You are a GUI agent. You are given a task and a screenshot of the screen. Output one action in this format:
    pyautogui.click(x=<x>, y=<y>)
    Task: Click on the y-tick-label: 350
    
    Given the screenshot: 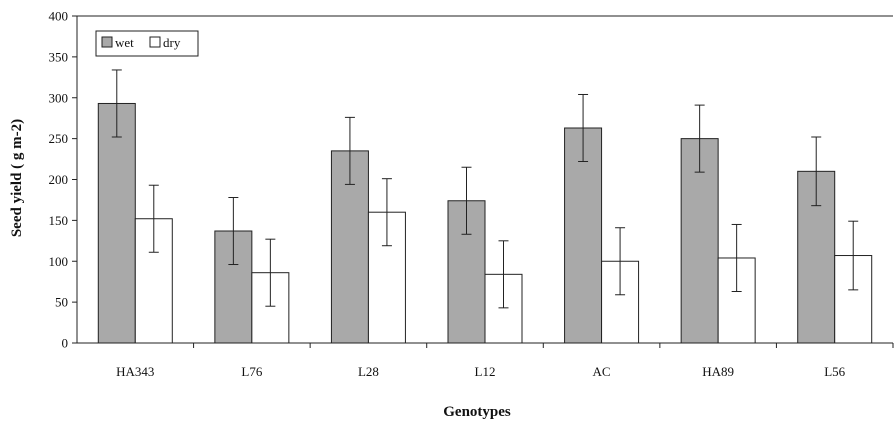 What is the action you would take?
    pyautogui.click(x=59, y=56)
    